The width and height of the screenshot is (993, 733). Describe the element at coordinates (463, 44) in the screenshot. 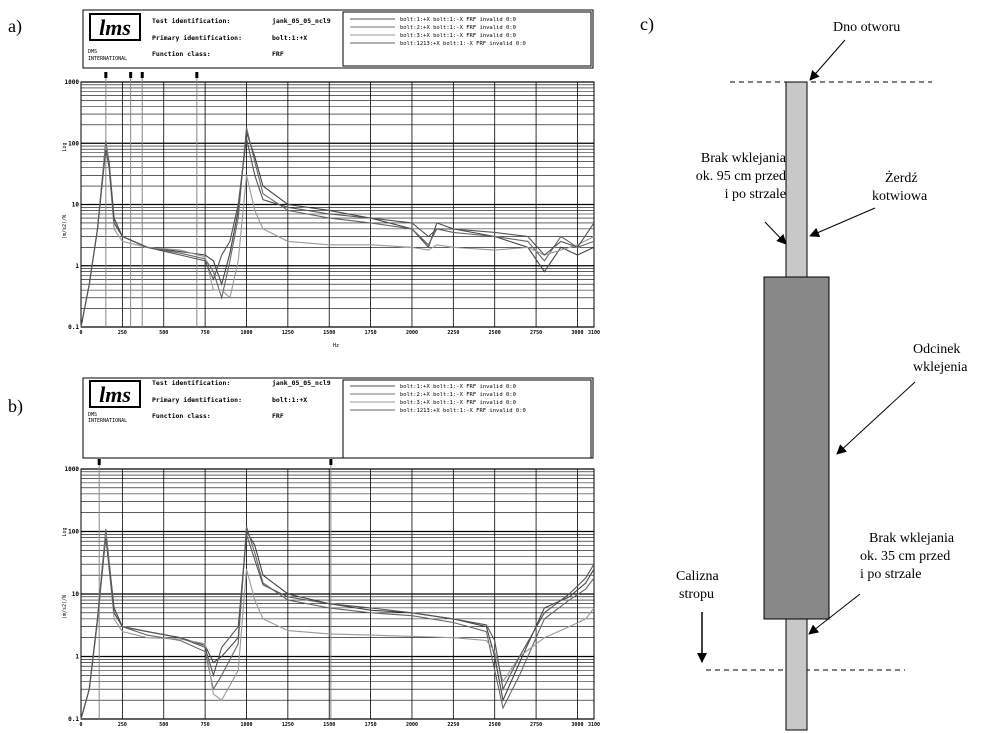

I see `panel-a-legend-text: bolt:1213:+X bolt:1:-X FRF invalid 0:0` at that location.